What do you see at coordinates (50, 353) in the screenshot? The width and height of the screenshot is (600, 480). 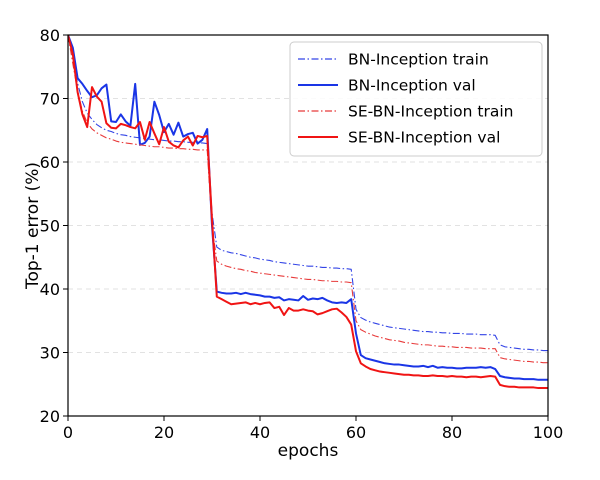 I see `y-tick-label: 30` at bounding box center [50, 353].